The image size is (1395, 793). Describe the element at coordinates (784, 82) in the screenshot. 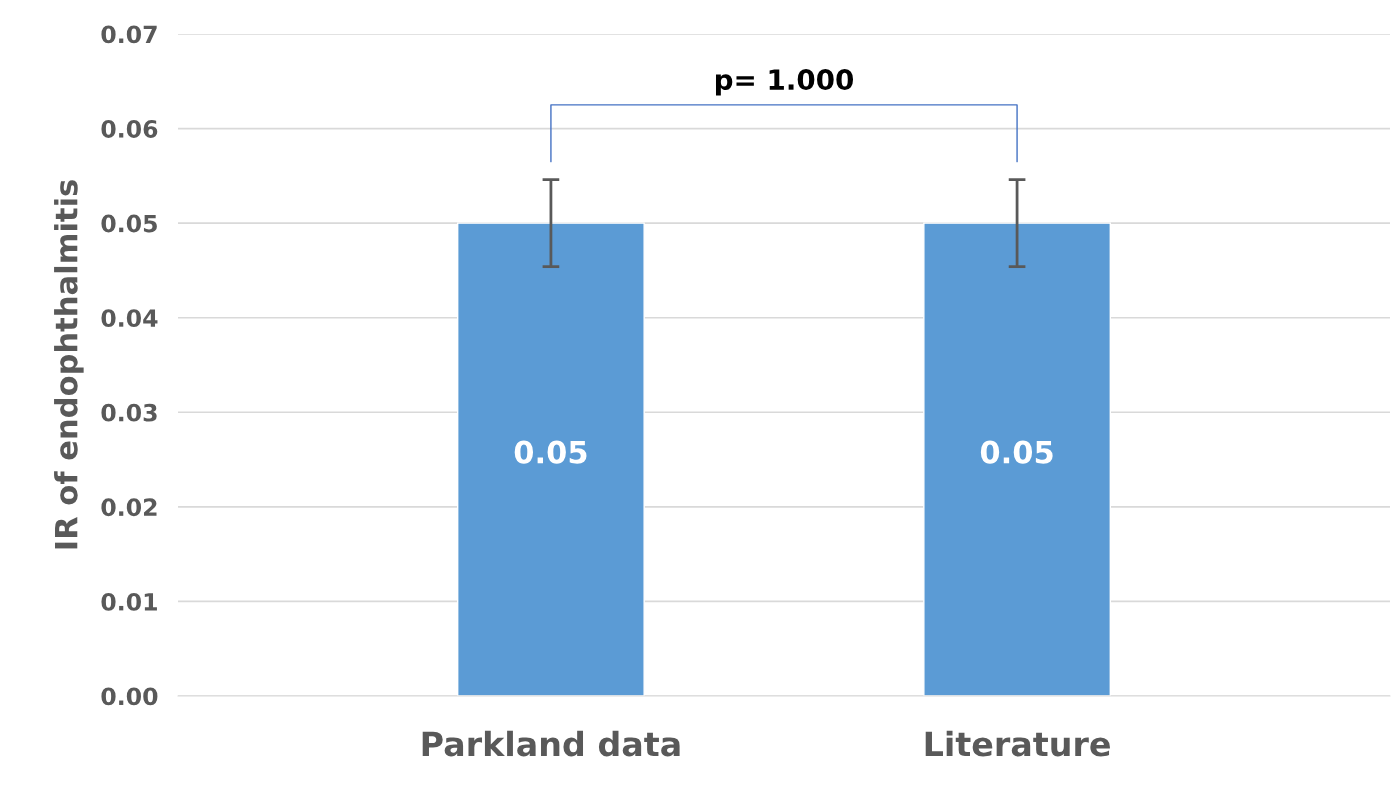

I see `annotation: p= 1.000` at that location.